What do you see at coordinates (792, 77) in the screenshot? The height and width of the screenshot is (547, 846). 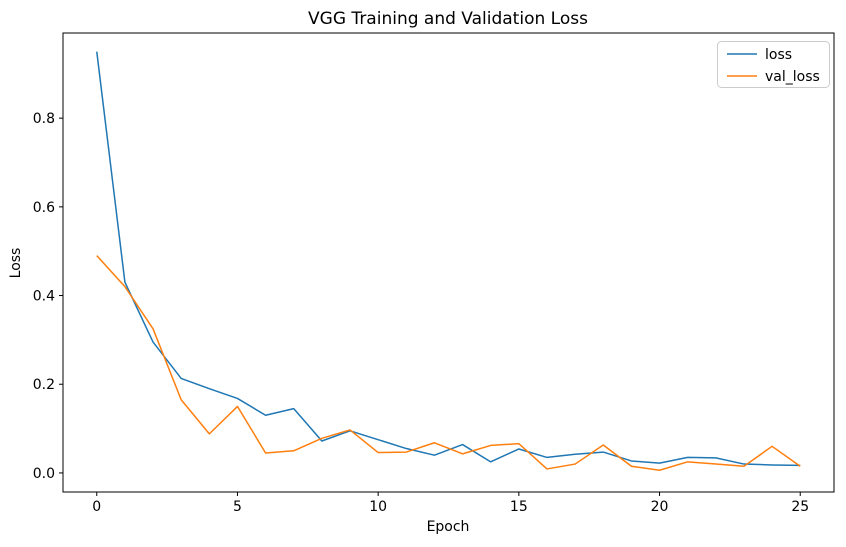 I see `legend-label-val-loss: val_loss` at bounding box center [792, 77].